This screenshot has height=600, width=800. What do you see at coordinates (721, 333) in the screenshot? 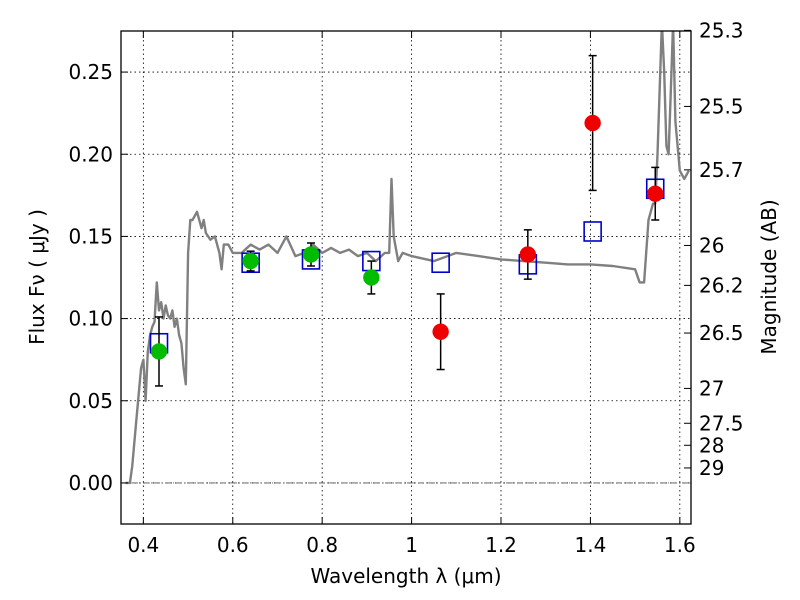
I see `magnitude-tick-label: 26.5` at bounding box center [721, 333].